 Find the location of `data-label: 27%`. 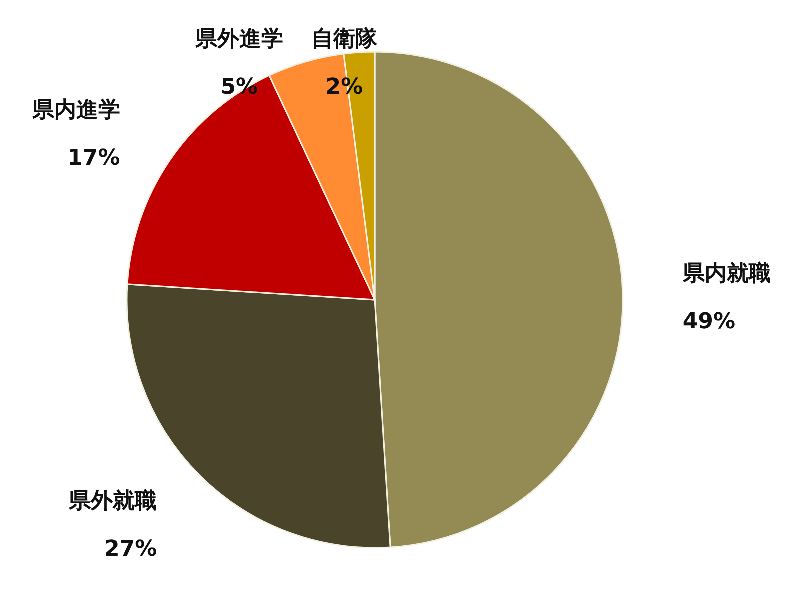

data-label: 27% is located at coordinates (131, 549).